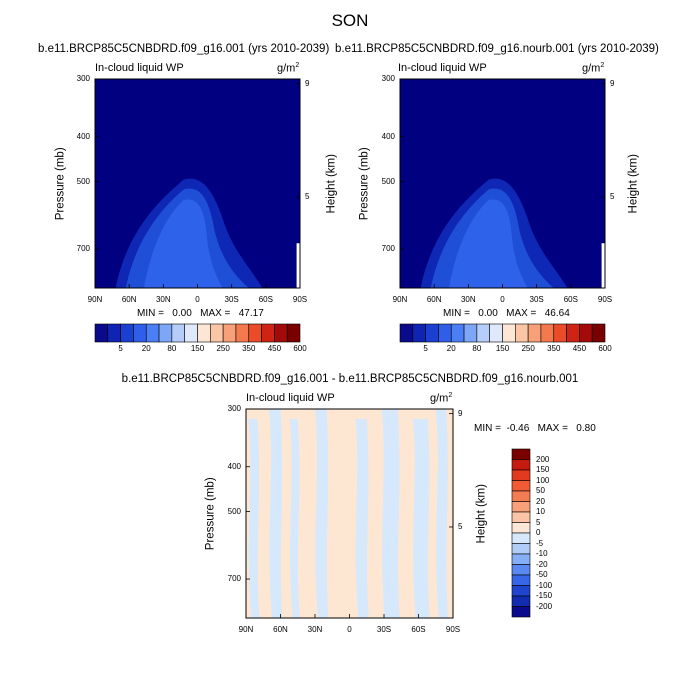  I want to click on panel3-xtick-label: 90S, so click(453, 629).